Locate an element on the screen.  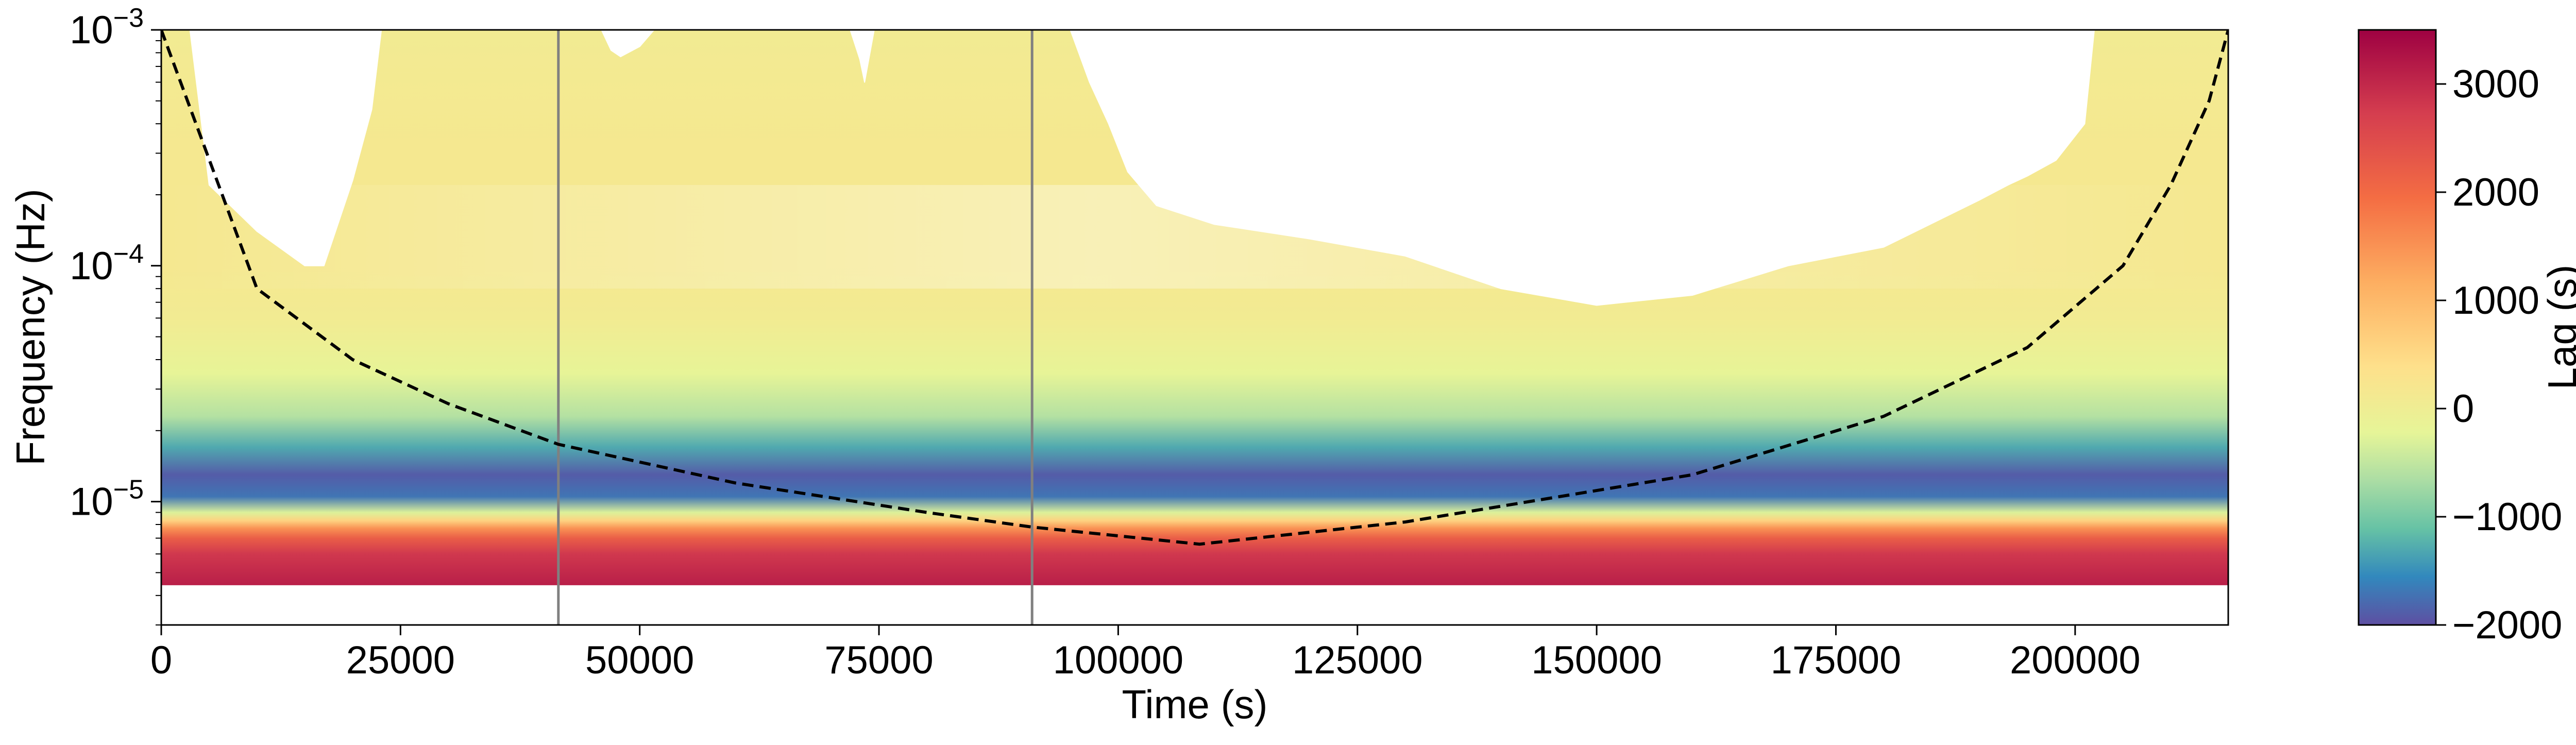
colorbar-ticks: −2000 −1000 0 1000 2000 3000 is located at coordinates (2499, 354).